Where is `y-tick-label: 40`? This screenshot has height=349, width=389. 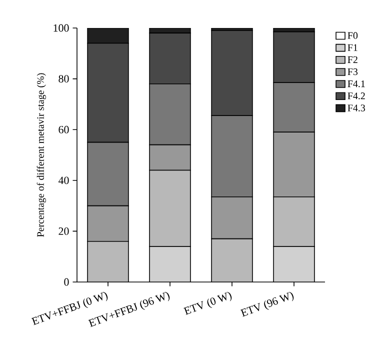
y-tick-label: 40 is located at coordinates (63, 180).